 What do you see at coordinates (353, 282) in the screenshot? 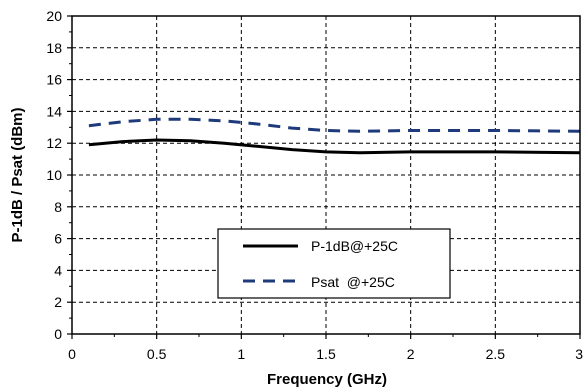
I see `legend-label-psat: Psat @+25C` at bounding box center [353, 282].